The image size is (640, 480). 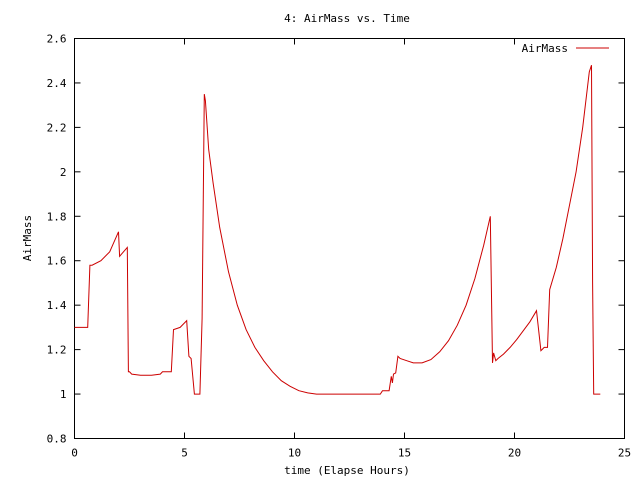 I want to click on y-tick-label: 1, so click(x=63, y=394).